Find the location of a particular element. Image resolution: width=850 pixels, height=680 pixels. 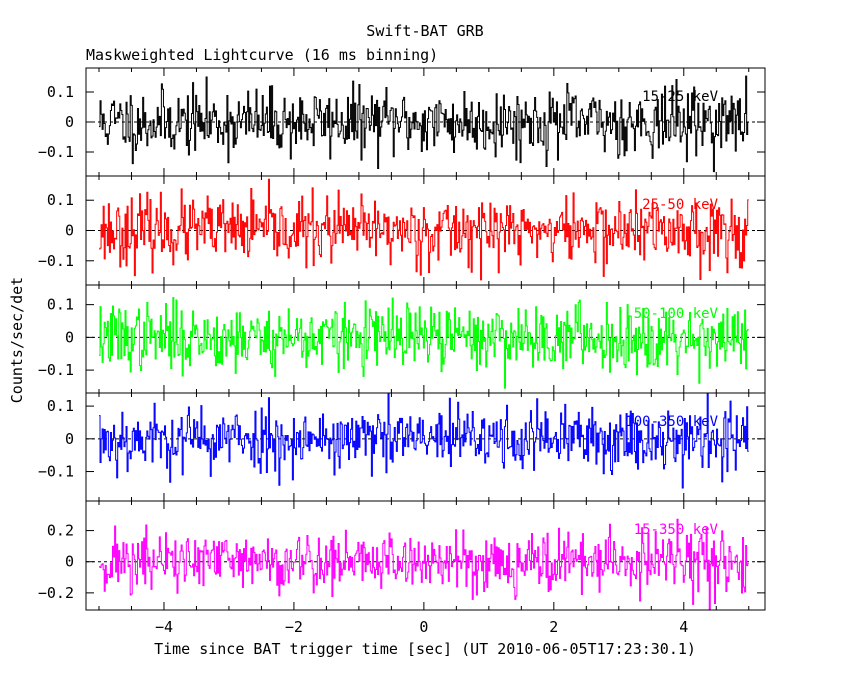

panel-4: 0.1 0 −0.1 100-350 keV is located at coordinates (402, 447).